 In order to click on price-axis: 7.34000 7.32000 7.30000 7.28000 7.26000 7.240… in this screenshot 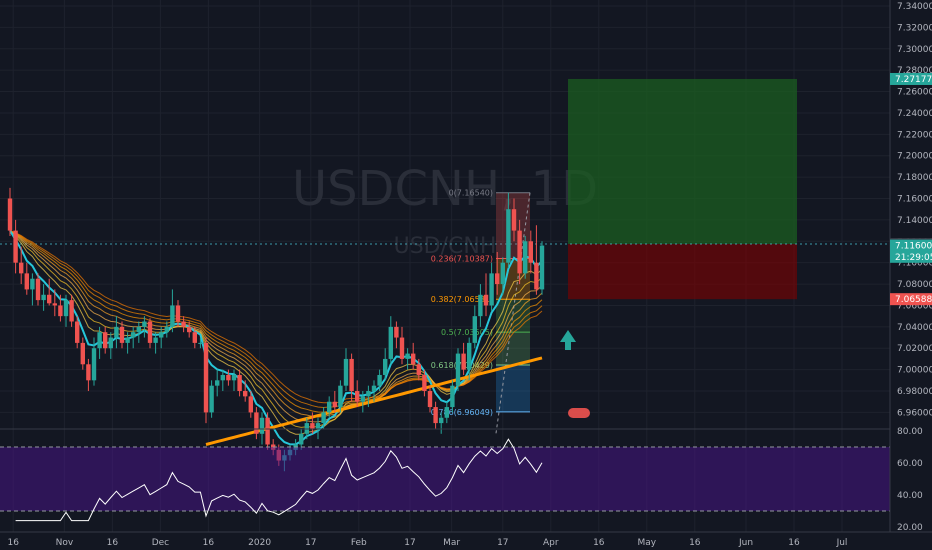, I will do `click(910, 266)`.